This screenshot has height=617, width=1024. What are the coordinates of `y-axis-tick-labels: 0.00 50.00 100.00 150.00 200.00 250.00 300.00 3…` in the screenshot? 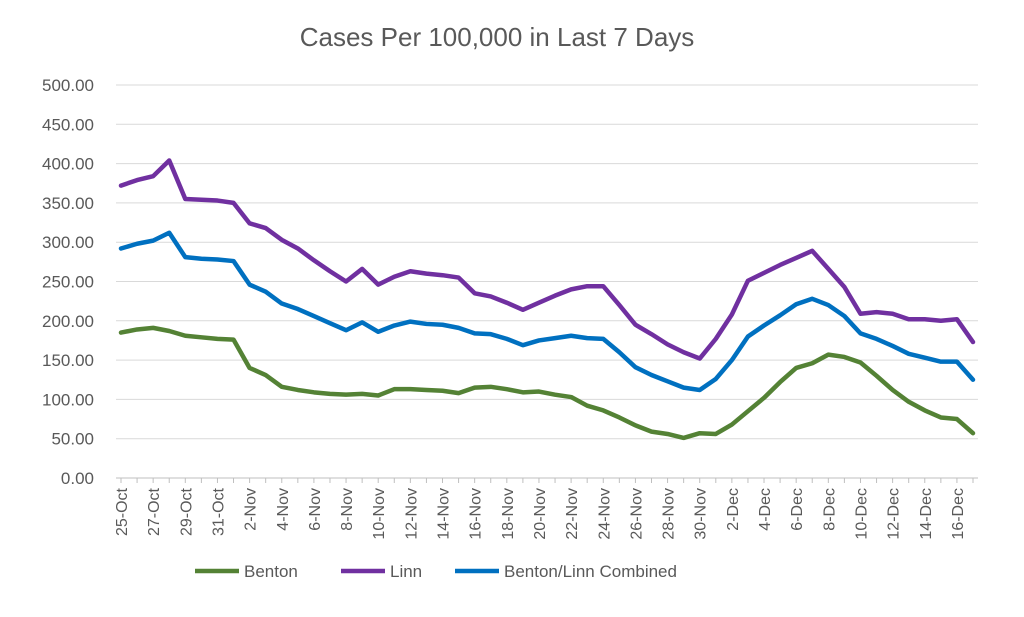 It's located at (68, 282).